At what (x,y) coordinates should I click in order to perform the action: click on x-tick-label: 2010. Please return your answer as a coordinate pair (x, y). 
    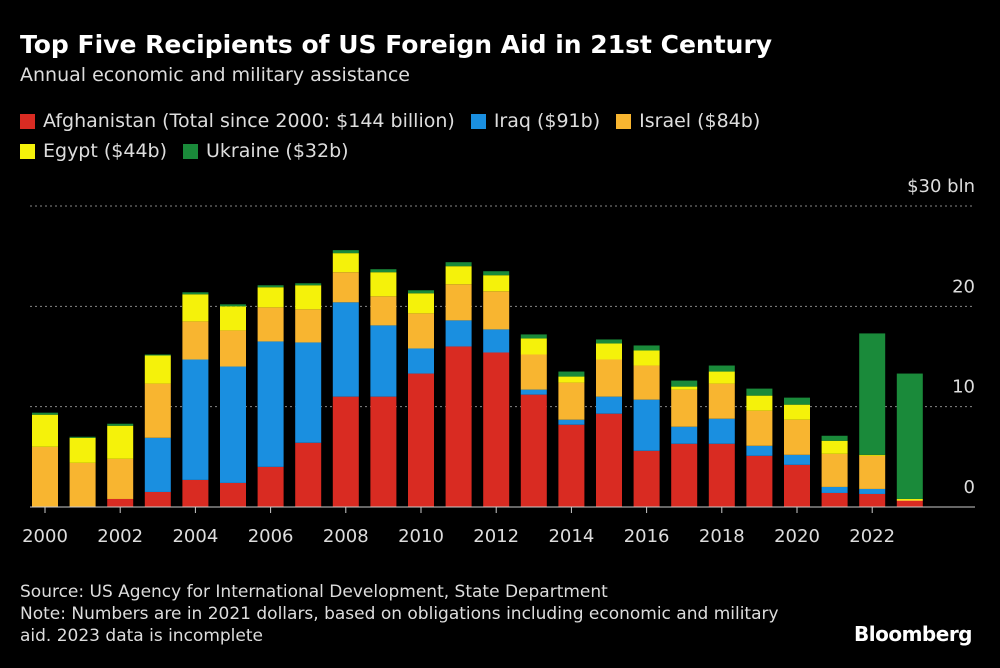
    Looking at the image, I should click on (421, 536).